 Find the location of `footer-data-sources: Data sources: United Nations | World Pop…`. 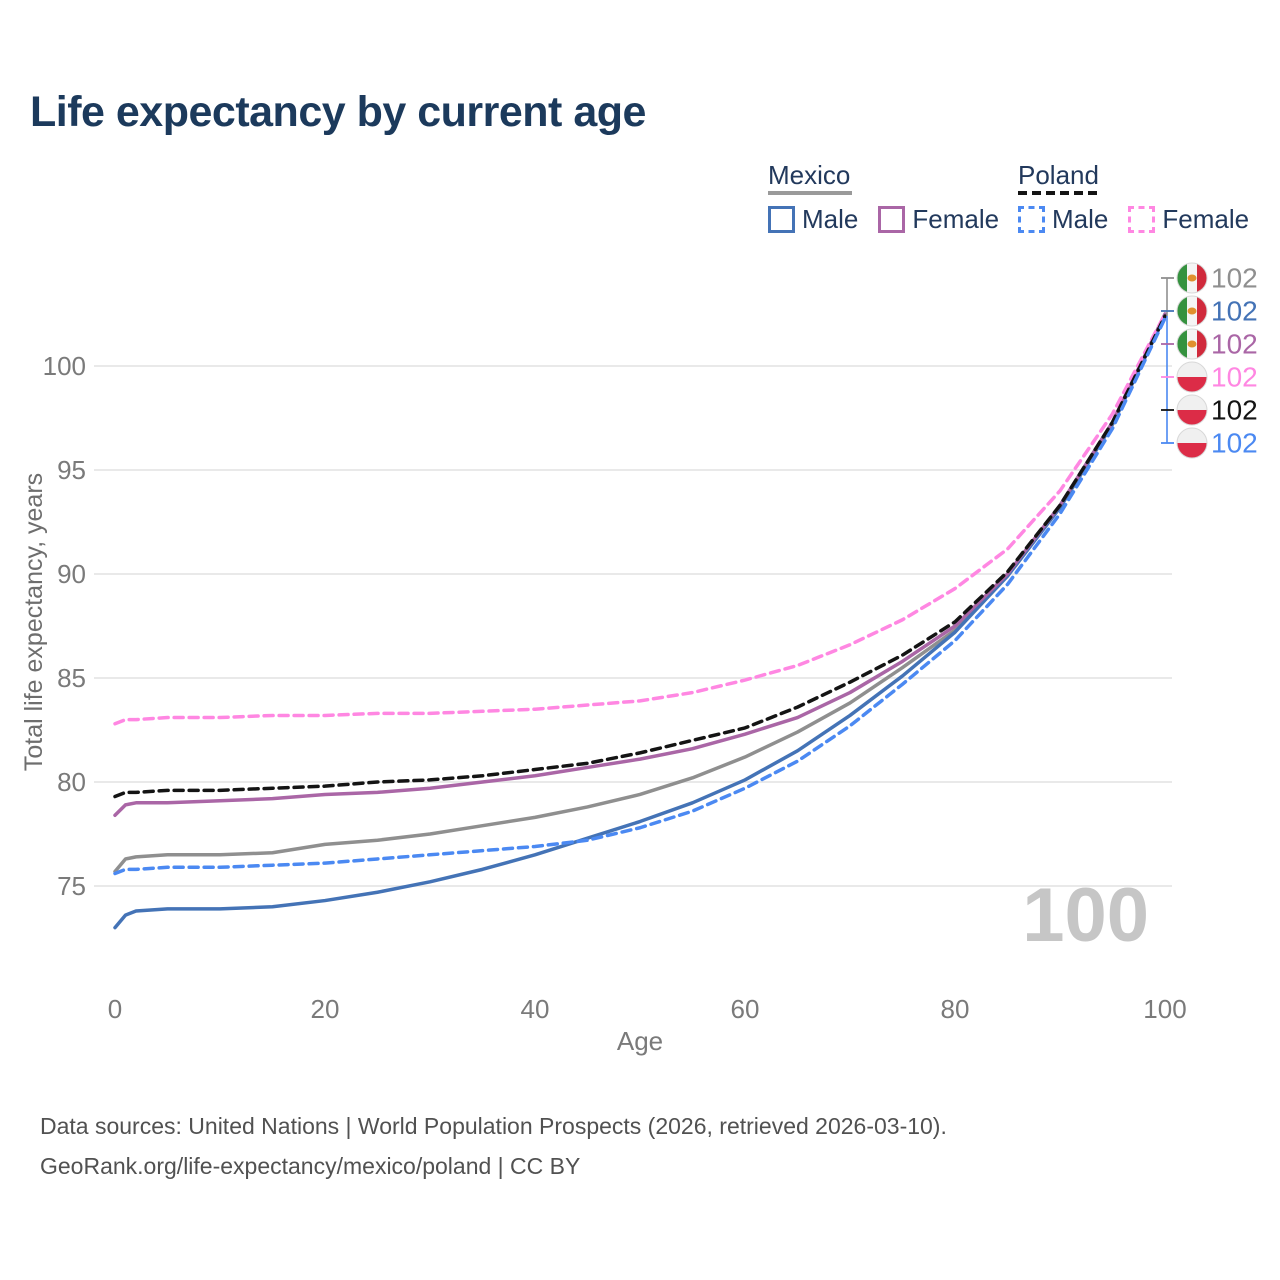

footer-data-sources: Data sources: United Nations | World Pop… is located at coordinates (493, 1126).